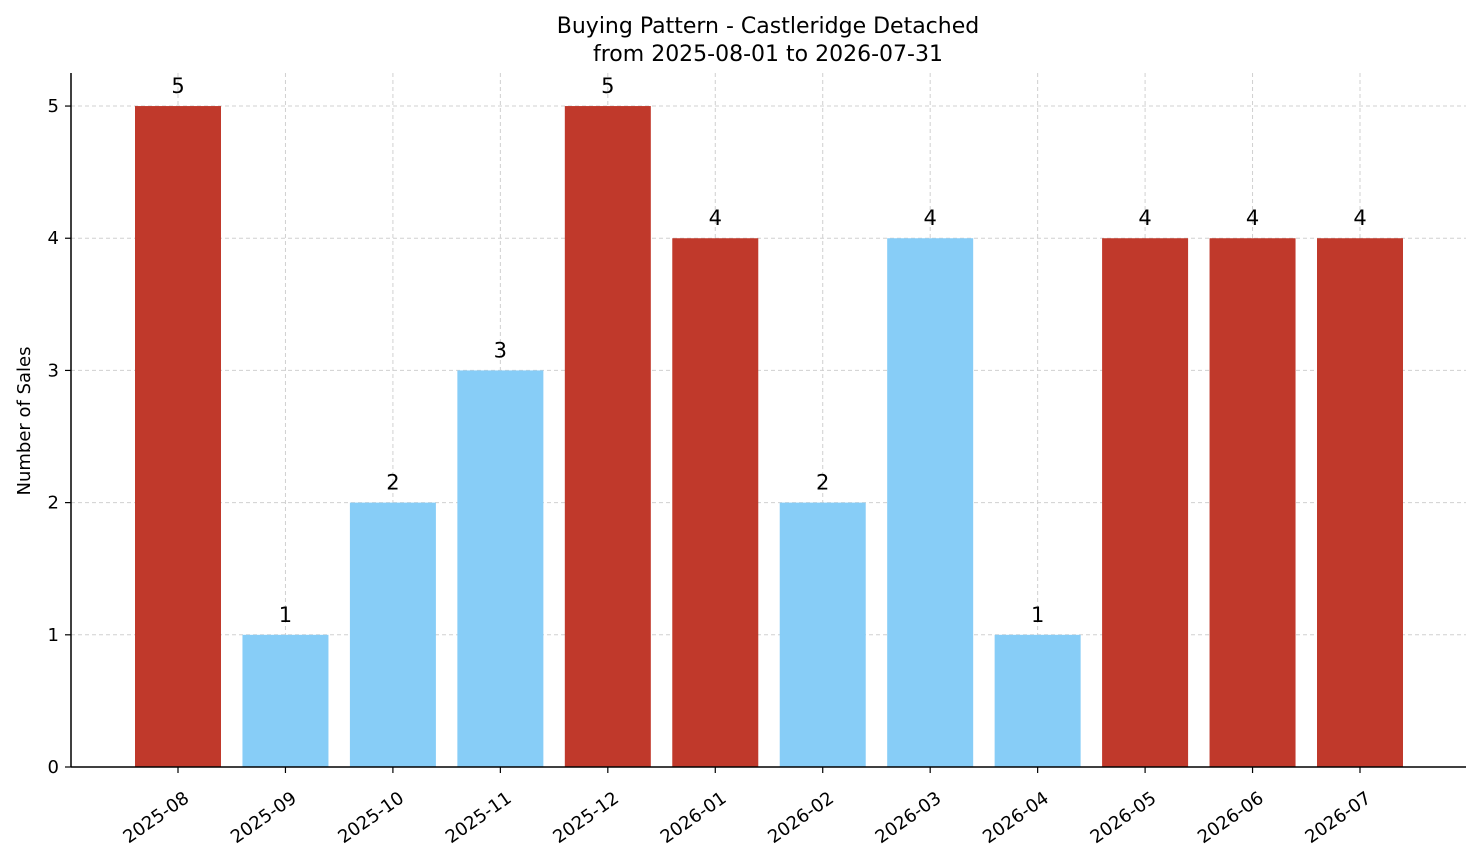  I want to click on data-label-2026-02: 2, so click(822, 483).